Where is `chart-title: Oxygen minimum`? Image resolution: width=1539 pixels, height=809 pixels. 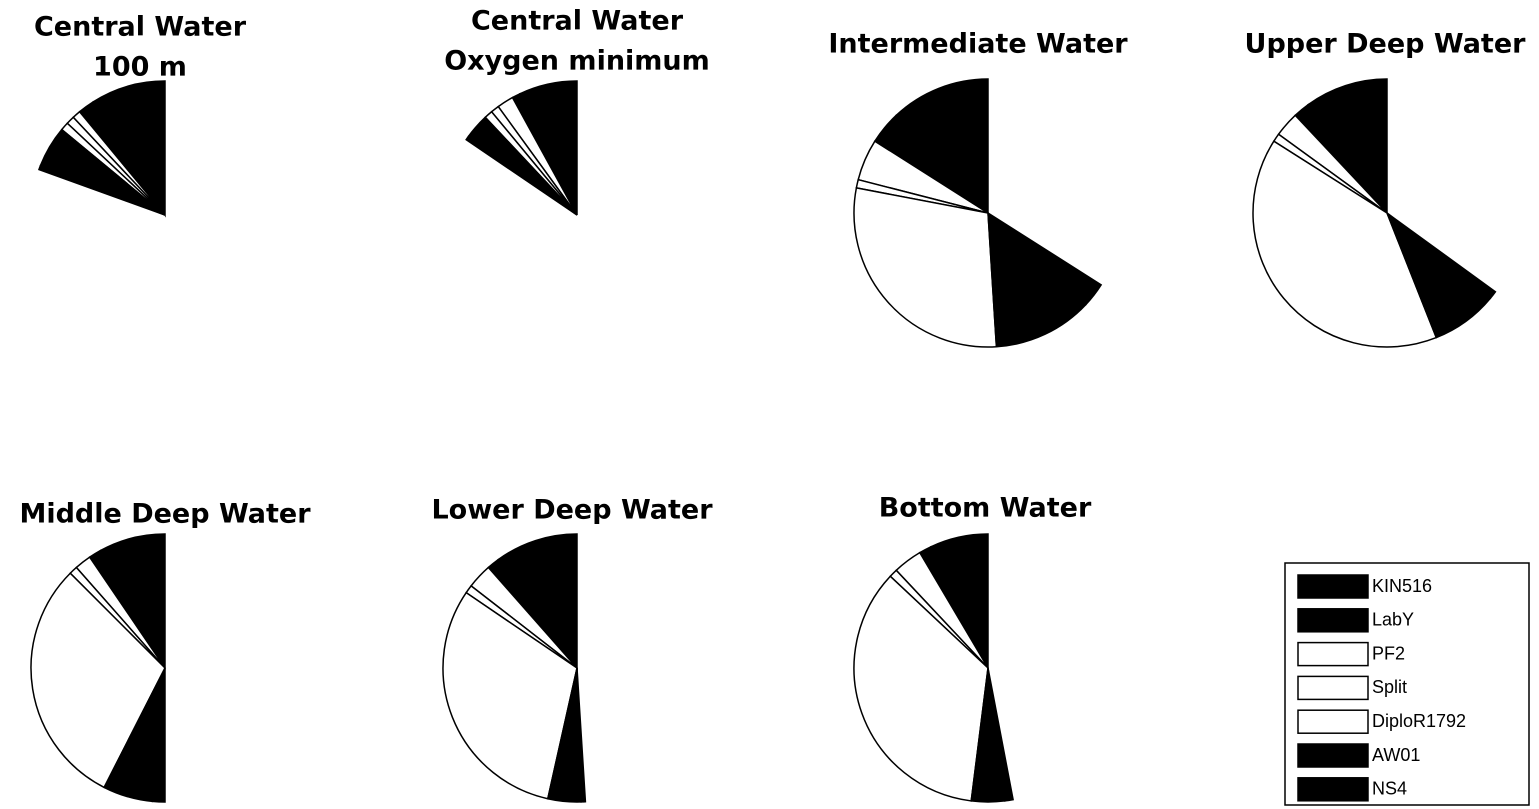 chart-title: Oxygen minimum is located at coordinates (577, 61).